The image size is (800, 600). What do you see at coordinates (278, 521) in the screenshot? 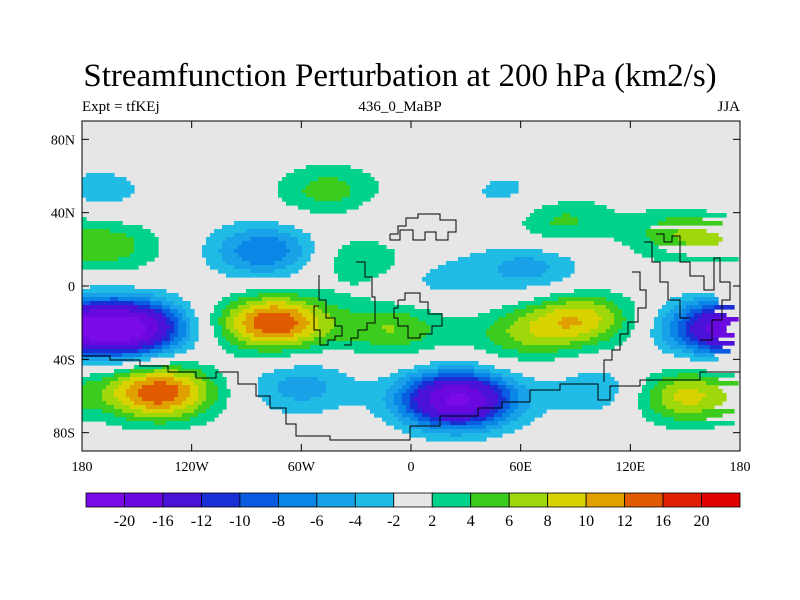
I see `colorbar-label: -8` at bounding box center [278, 521].